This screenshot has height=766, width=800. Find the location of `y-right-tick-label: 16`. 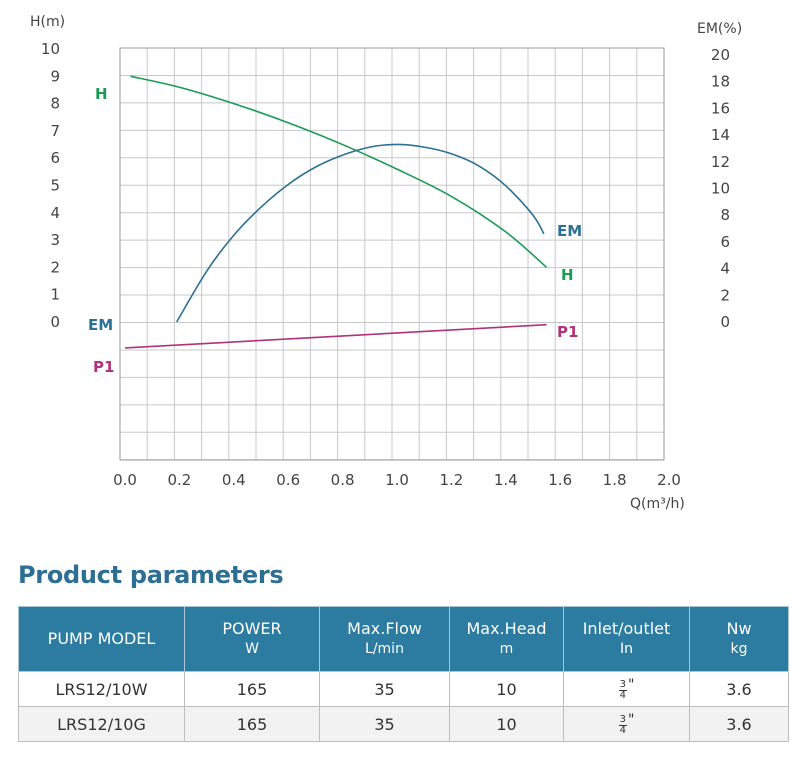

y-right-tick-label: 16 is located at coordinates (720, 108).